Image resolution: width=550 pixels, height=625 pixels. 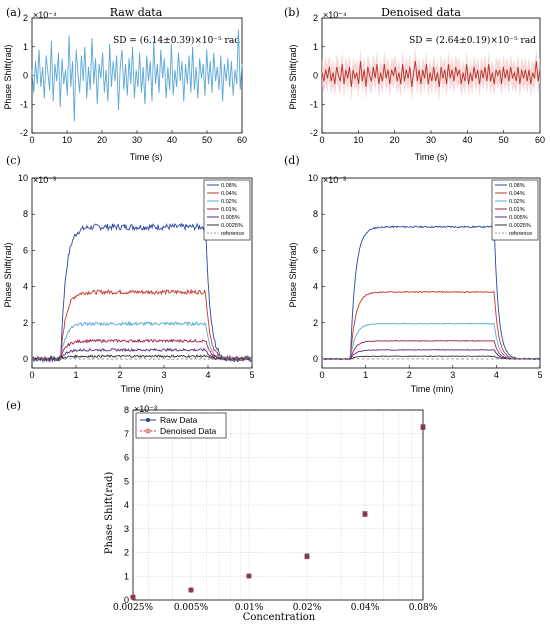 What do you see at coordinates (229, 194) in the screenshot?
I see `panel-c-legend-label: 0.04%` at bounding box center [229, 194].